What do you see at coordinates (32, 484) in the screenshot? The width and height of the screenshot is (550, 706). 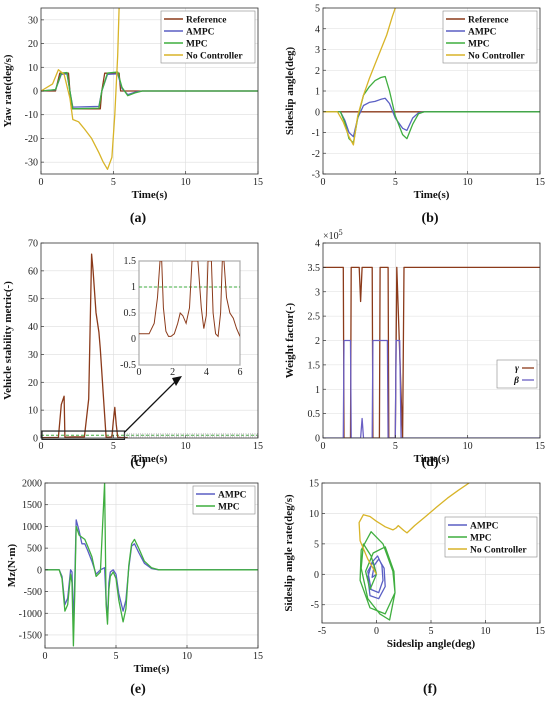 I see `y-tick-label: 2000` at bounding box center [32, 484].